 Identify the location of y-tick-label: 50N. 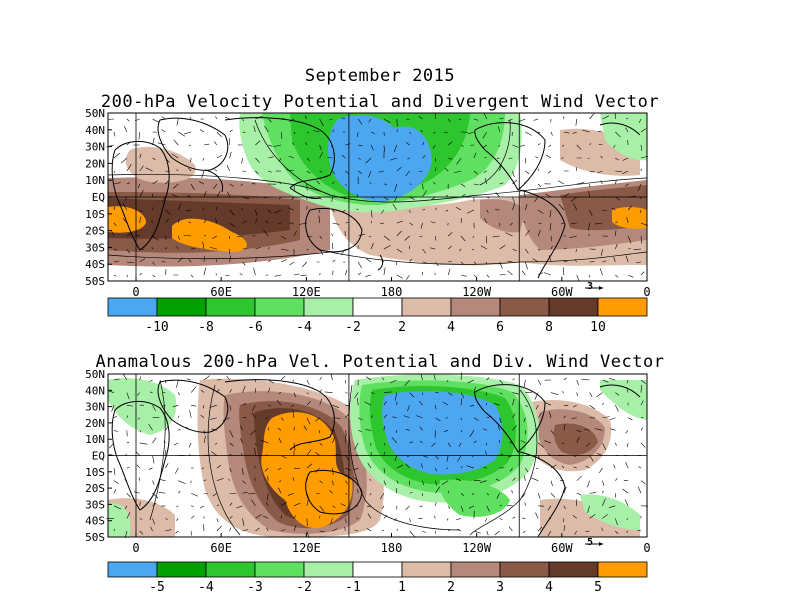
(95, 374).